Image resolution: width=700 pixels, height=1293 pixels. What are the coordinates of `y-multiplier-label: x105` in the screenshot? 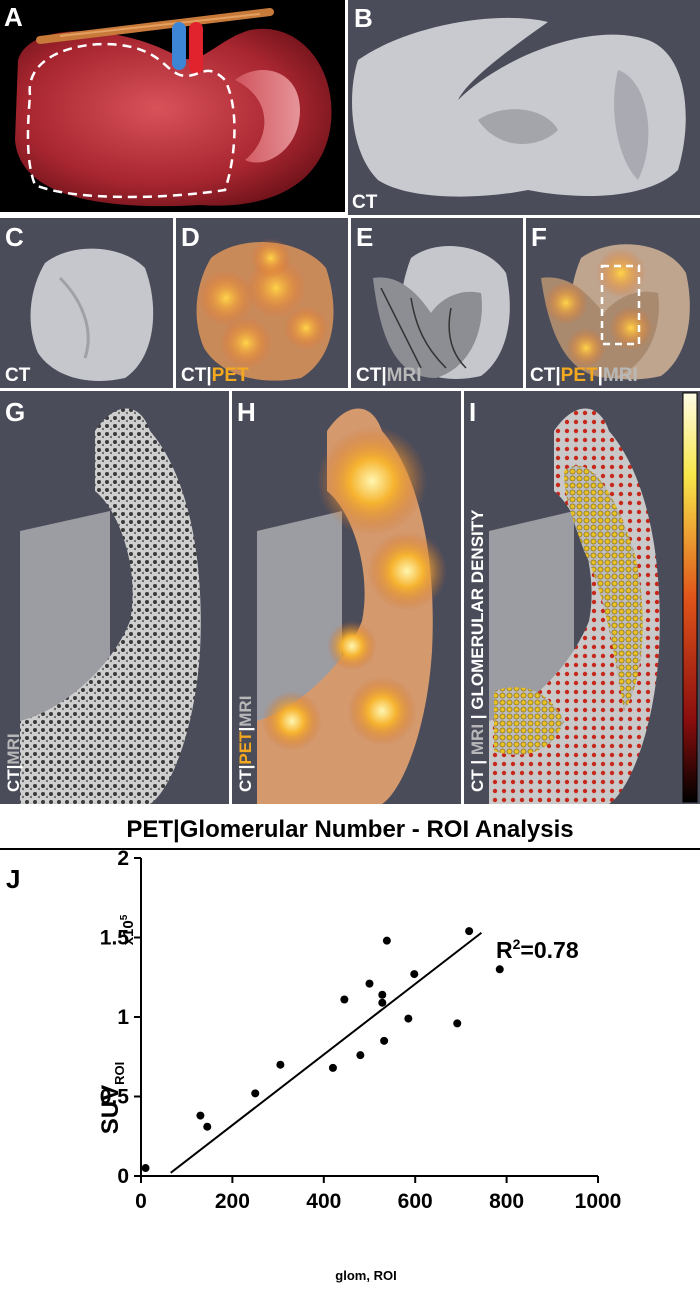 It's located at (128, 929).